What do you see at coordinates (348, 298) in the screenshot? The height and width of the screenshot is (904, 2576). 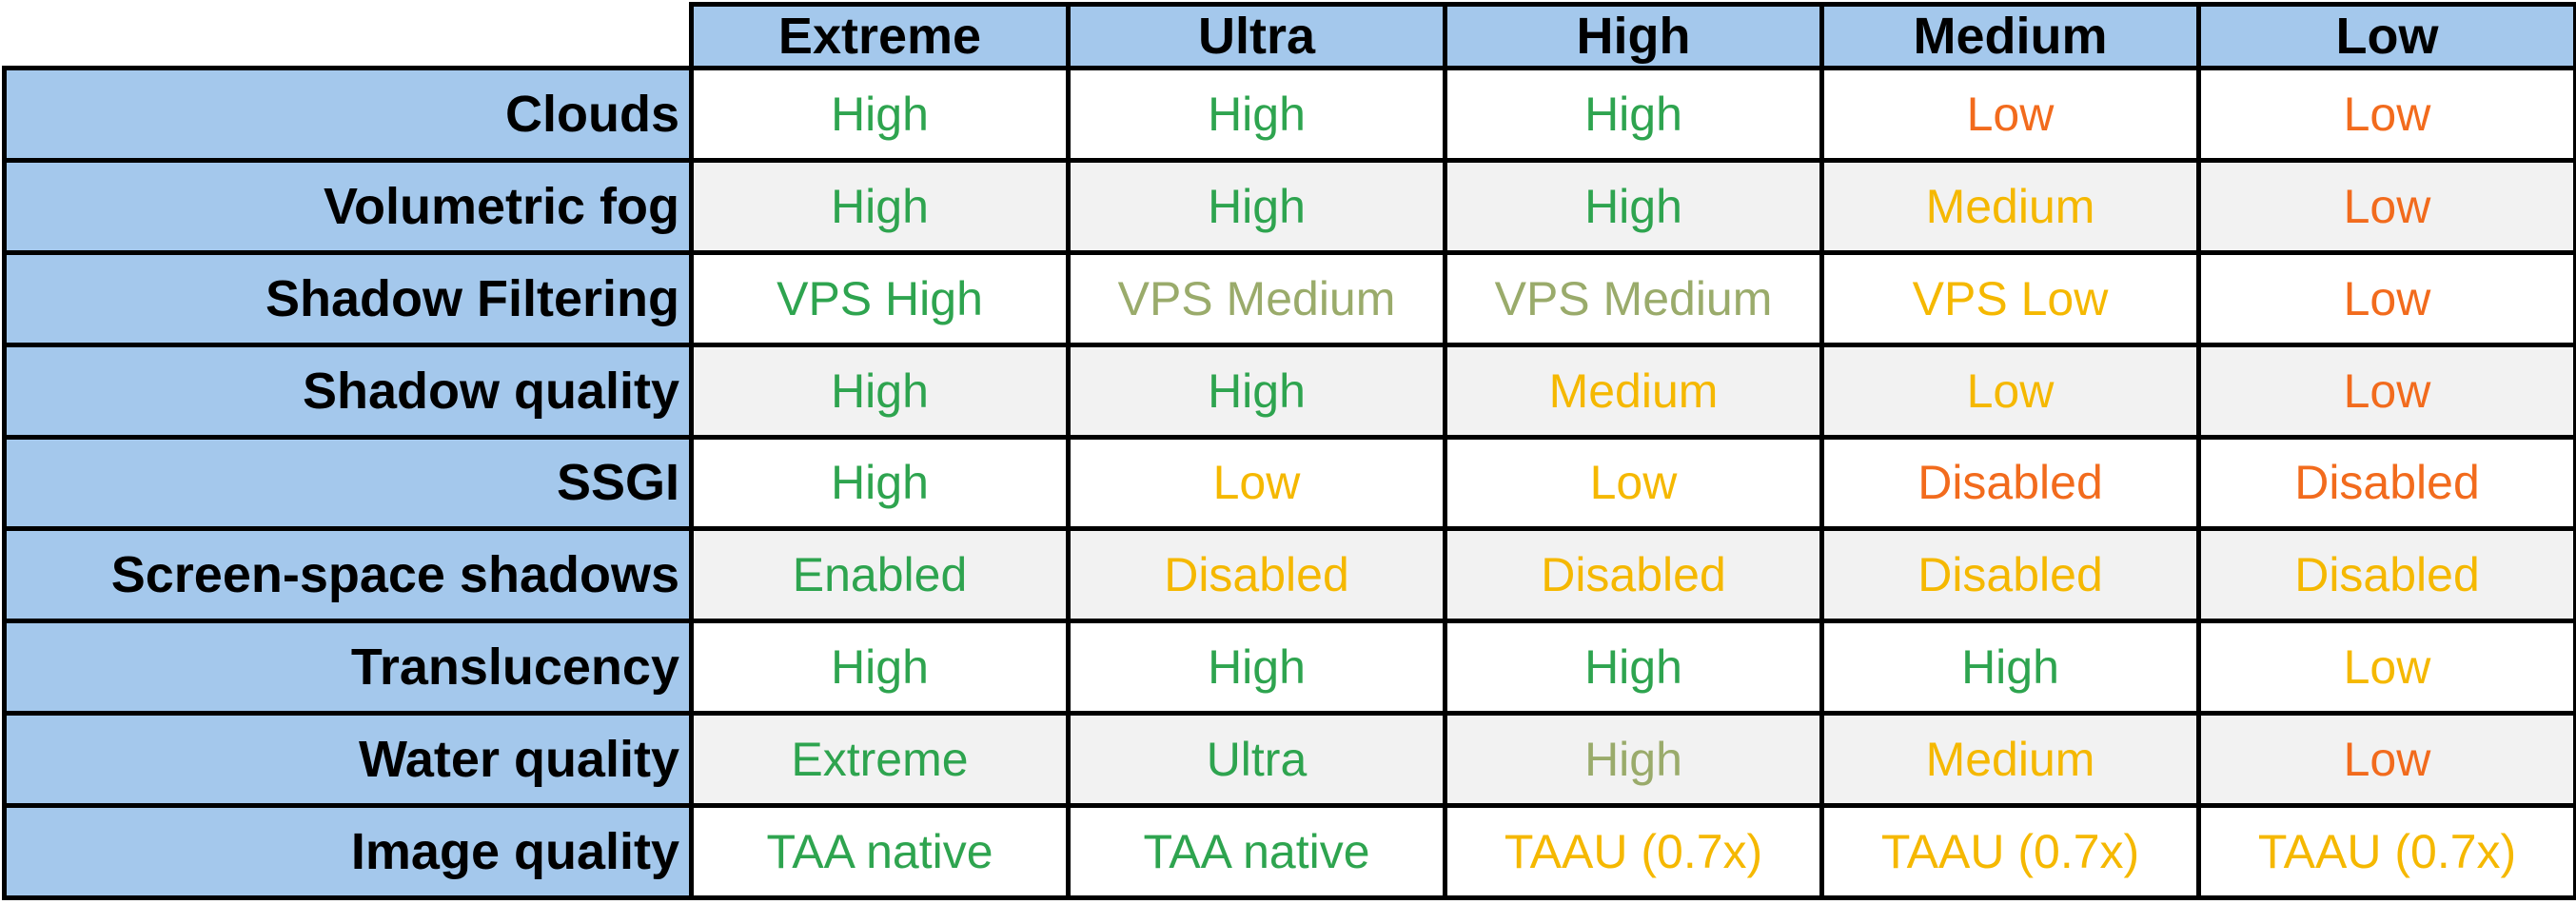 I see `row-label: Shadow Filtering` at bounding box center [348, 298].